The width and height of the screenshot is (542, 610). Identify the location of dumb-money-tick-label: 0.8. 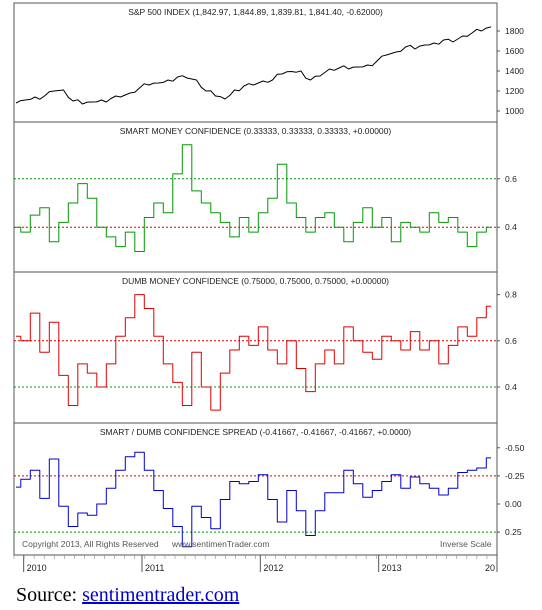
(511, 295).